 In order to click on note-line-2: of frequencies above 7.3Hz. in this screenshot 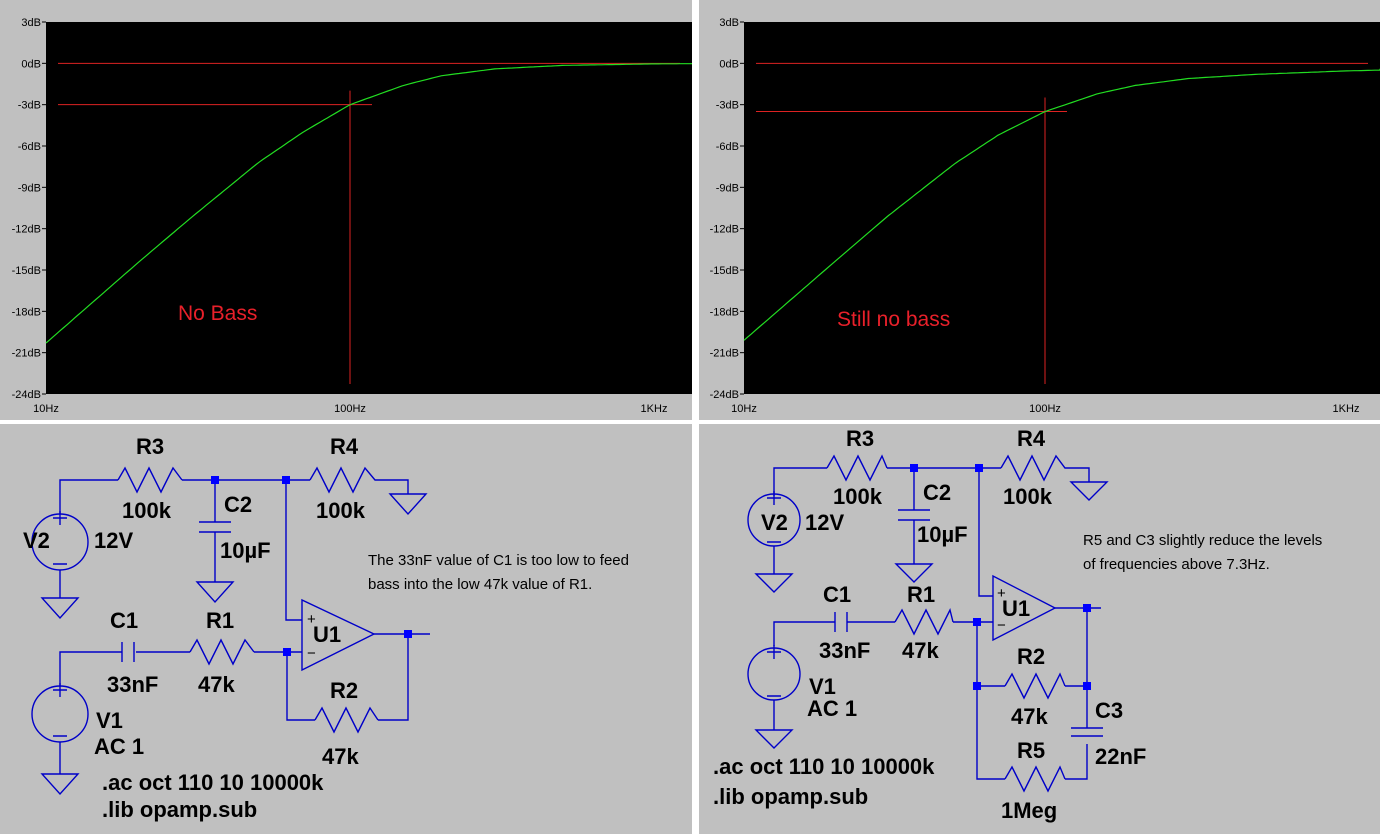, I will do `click(1176, 564)`.